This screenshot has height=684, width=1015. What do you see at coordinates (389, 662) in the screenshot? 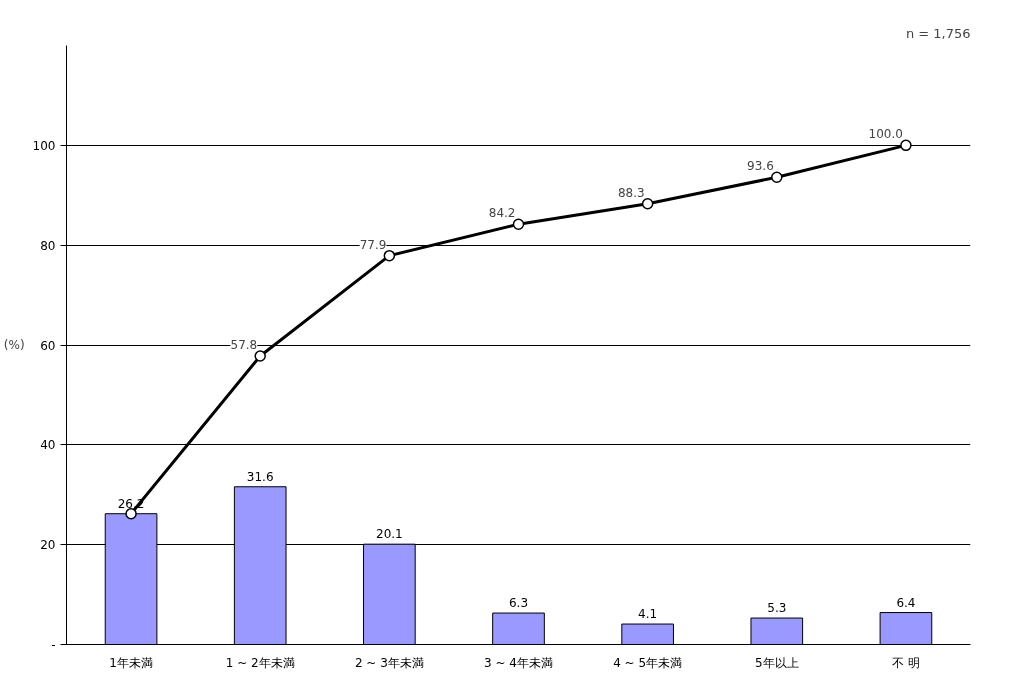
I see `x-tick-label: 2 ~ 3年未満` at bounding box center [389, 662].